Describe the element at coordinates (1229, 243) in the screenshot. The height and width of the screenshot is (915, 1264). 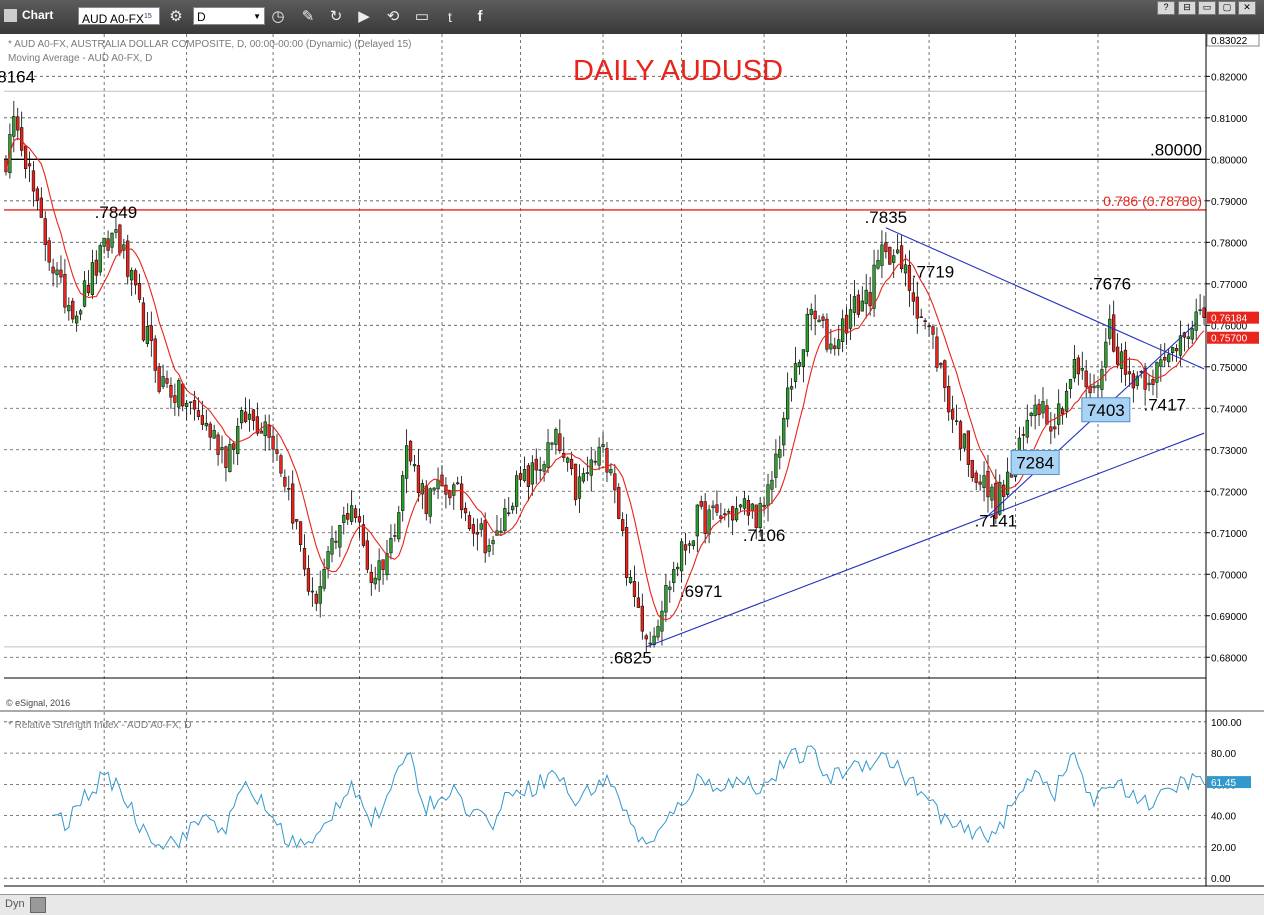
I see `price-tick-label: 0.78000` at that location.